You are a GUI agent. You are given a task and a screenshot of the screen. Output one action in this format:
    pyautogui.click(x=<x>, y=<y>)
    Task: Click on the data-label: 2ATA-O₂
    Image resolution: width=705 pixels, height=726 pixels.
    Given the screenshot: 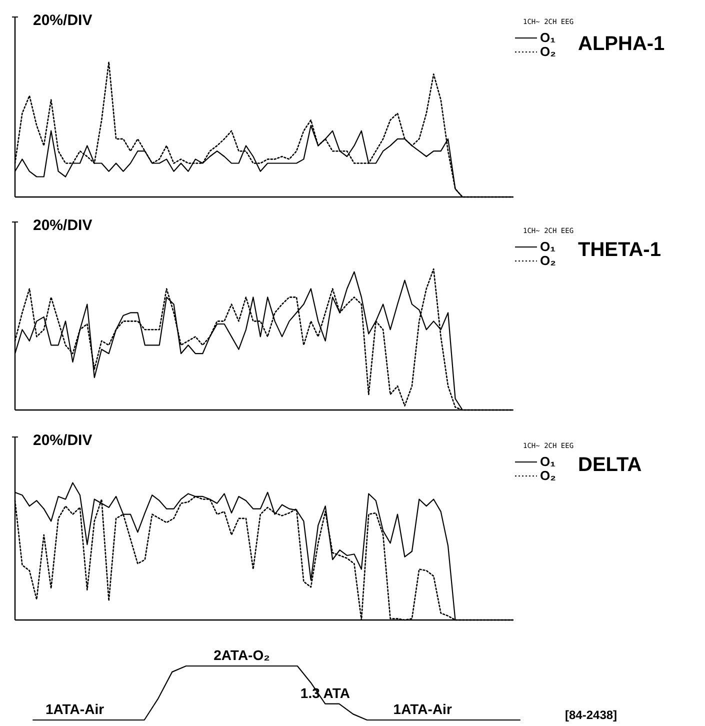 What is the action you would take?
    pyautogui.click(x=242, y=655)
    